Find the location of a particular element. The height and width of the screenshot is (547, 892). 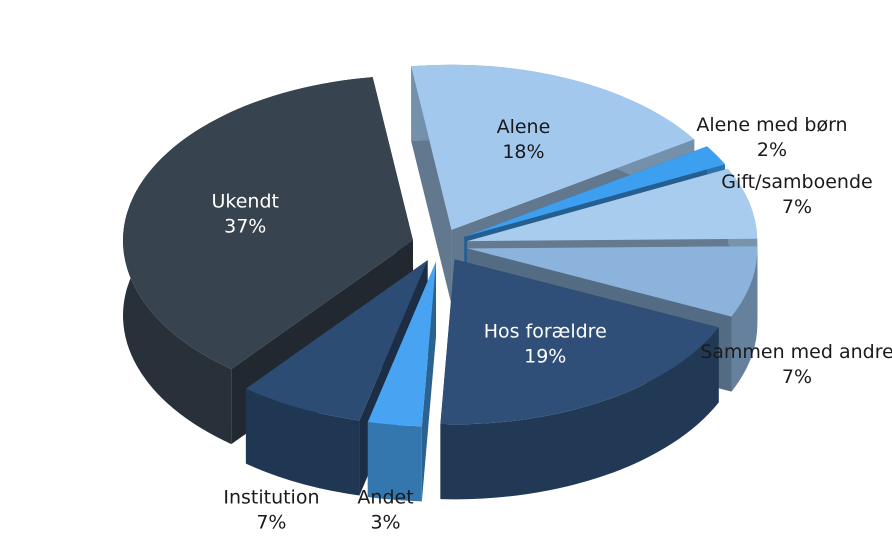

slice-value-label: 18% is located at coordinates (523, 152).